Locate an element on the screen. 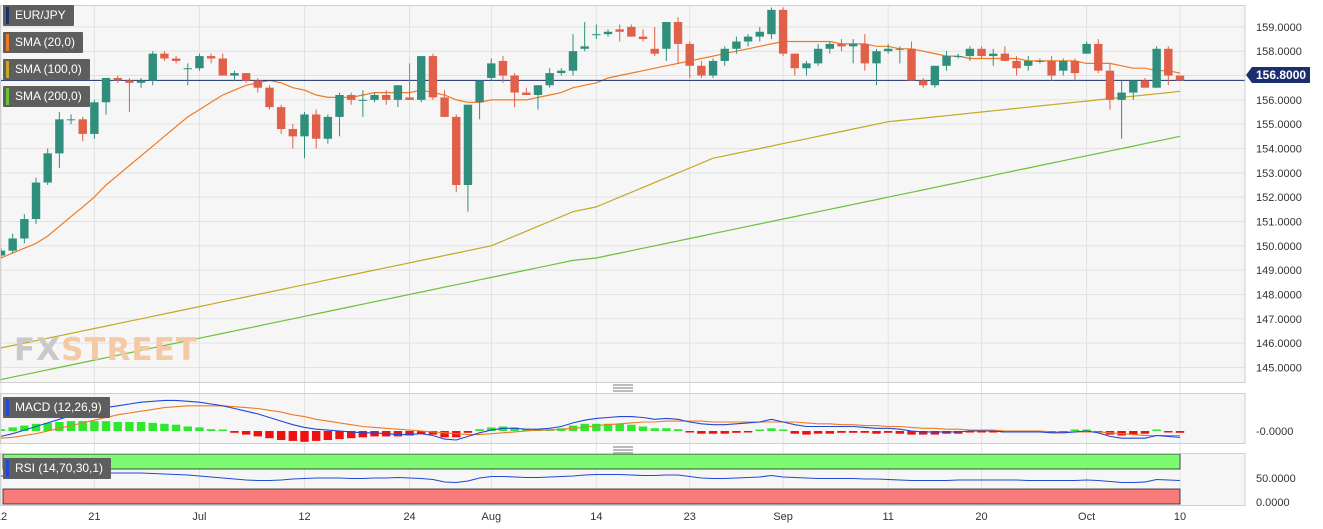 The height and width of the screenshot is (529, 1323). x-tick-label: 21 is located at coordinates (94, 517).